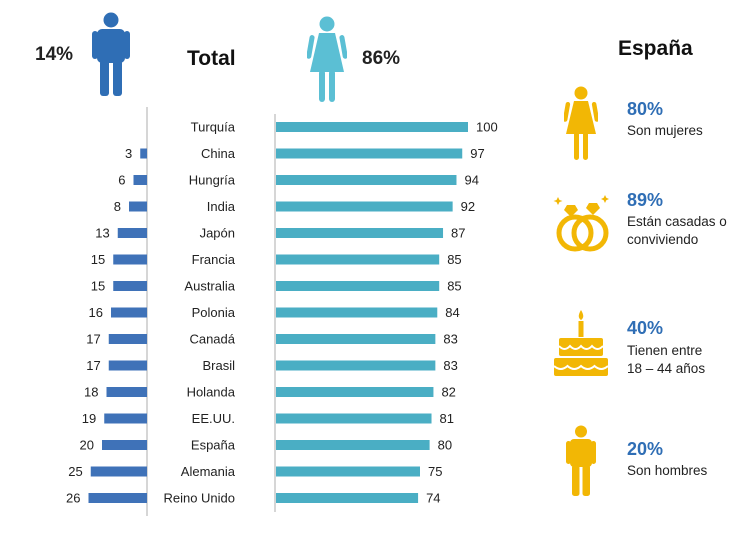 The image size is (751, 533). I want to click on man-gold-icon, so click(581, 460).